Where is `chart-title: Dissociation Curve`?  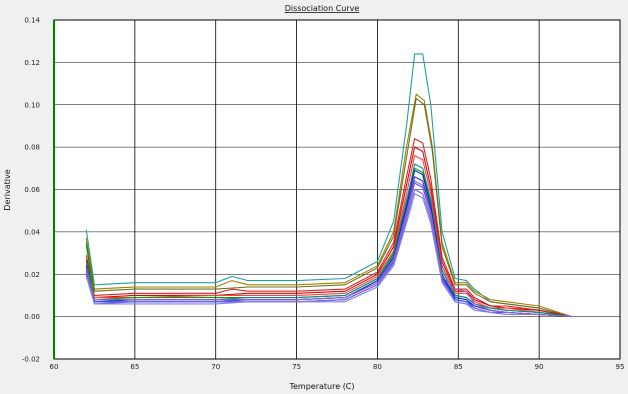
chart-title: Dissociation Curve is located at coordinates (322, 8).